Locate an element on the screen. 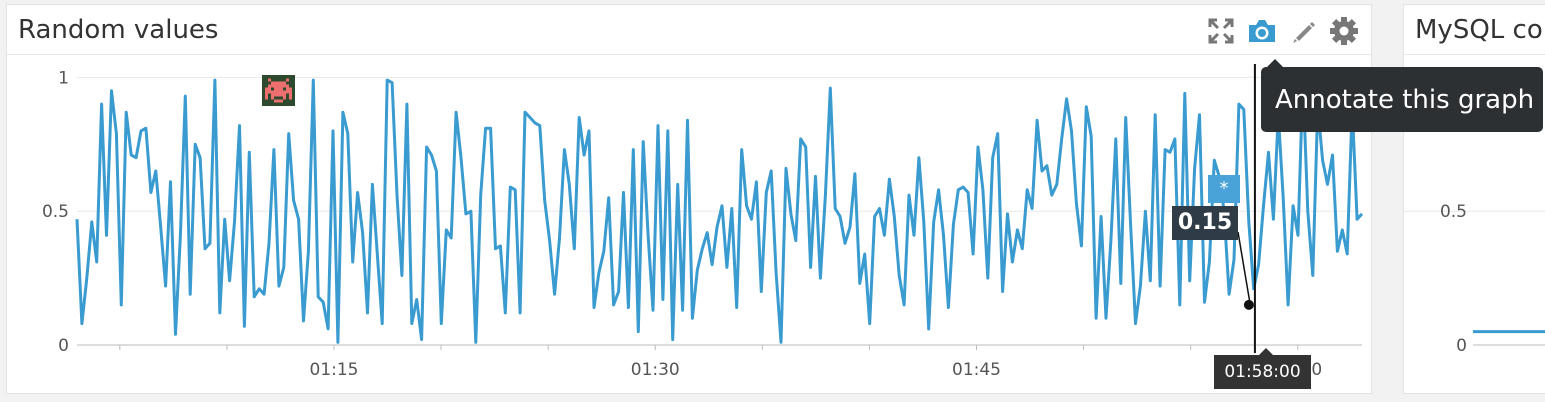  hover-value-label: 0.15 is located at coordinates (1205, 223).